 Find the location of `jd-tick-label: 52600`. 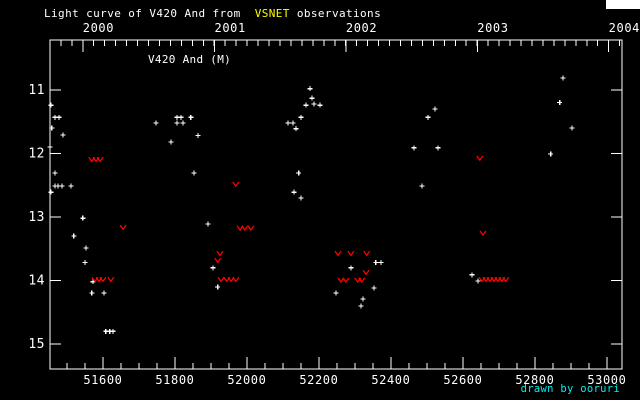

jd-tick-label: 52600 is located at coordinates (462, 380).